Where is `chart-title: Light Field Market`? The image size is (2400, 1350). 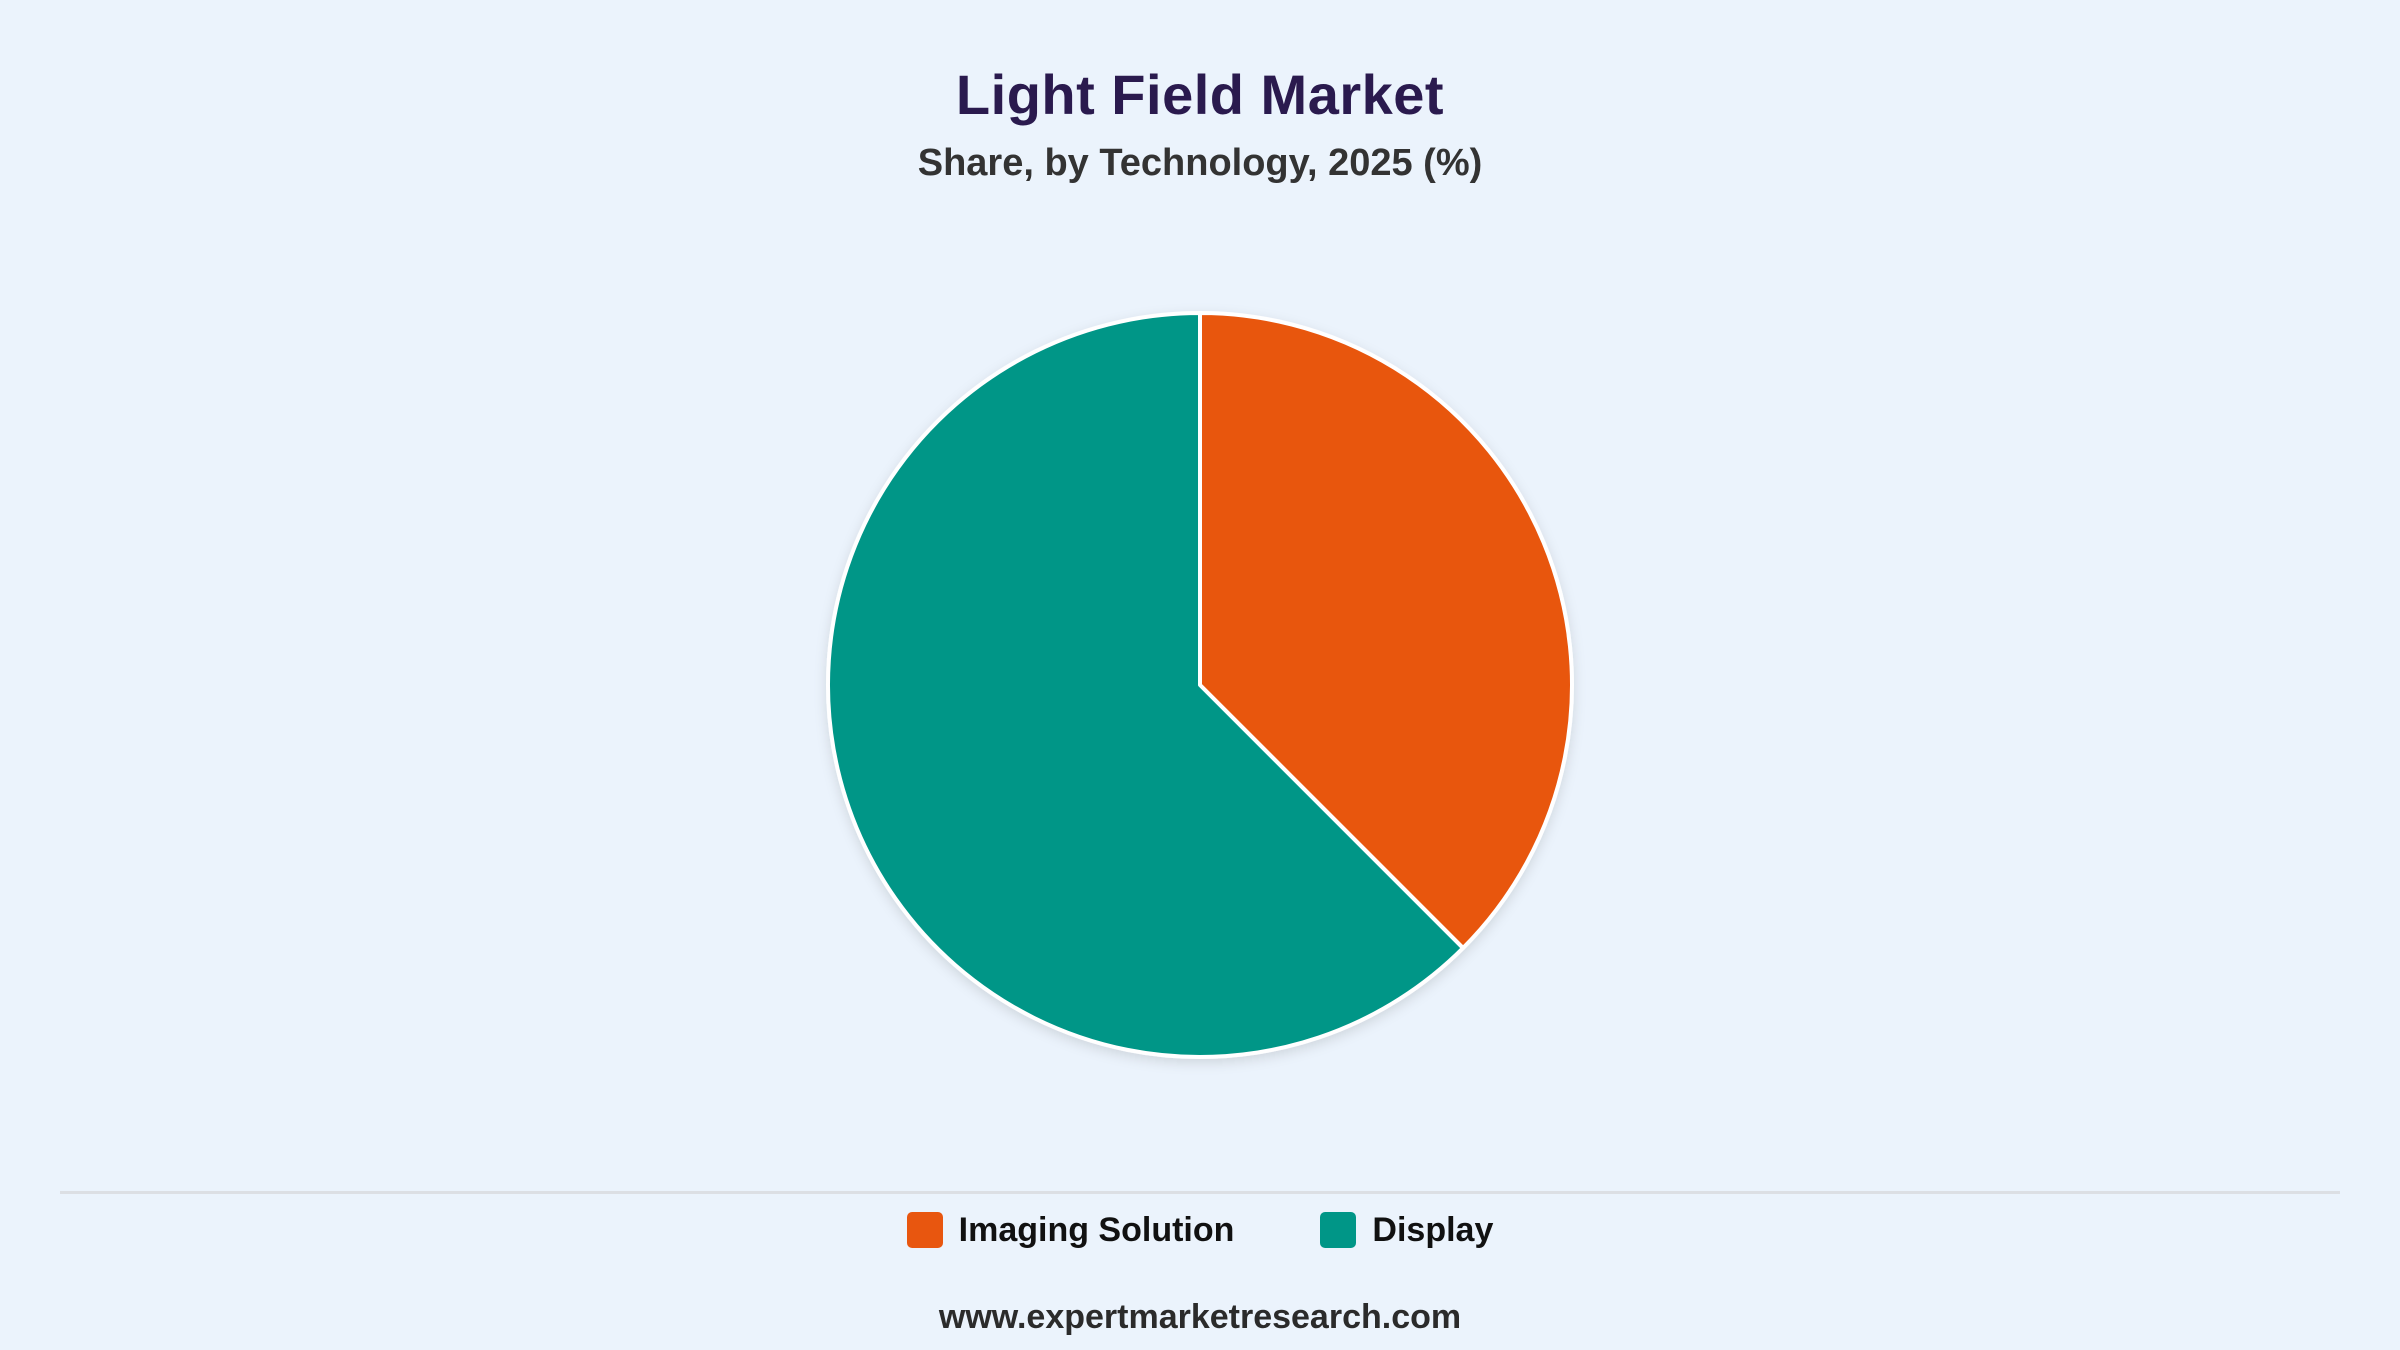
chart-title: Light Field Market is located at coordinates (1200, 94).